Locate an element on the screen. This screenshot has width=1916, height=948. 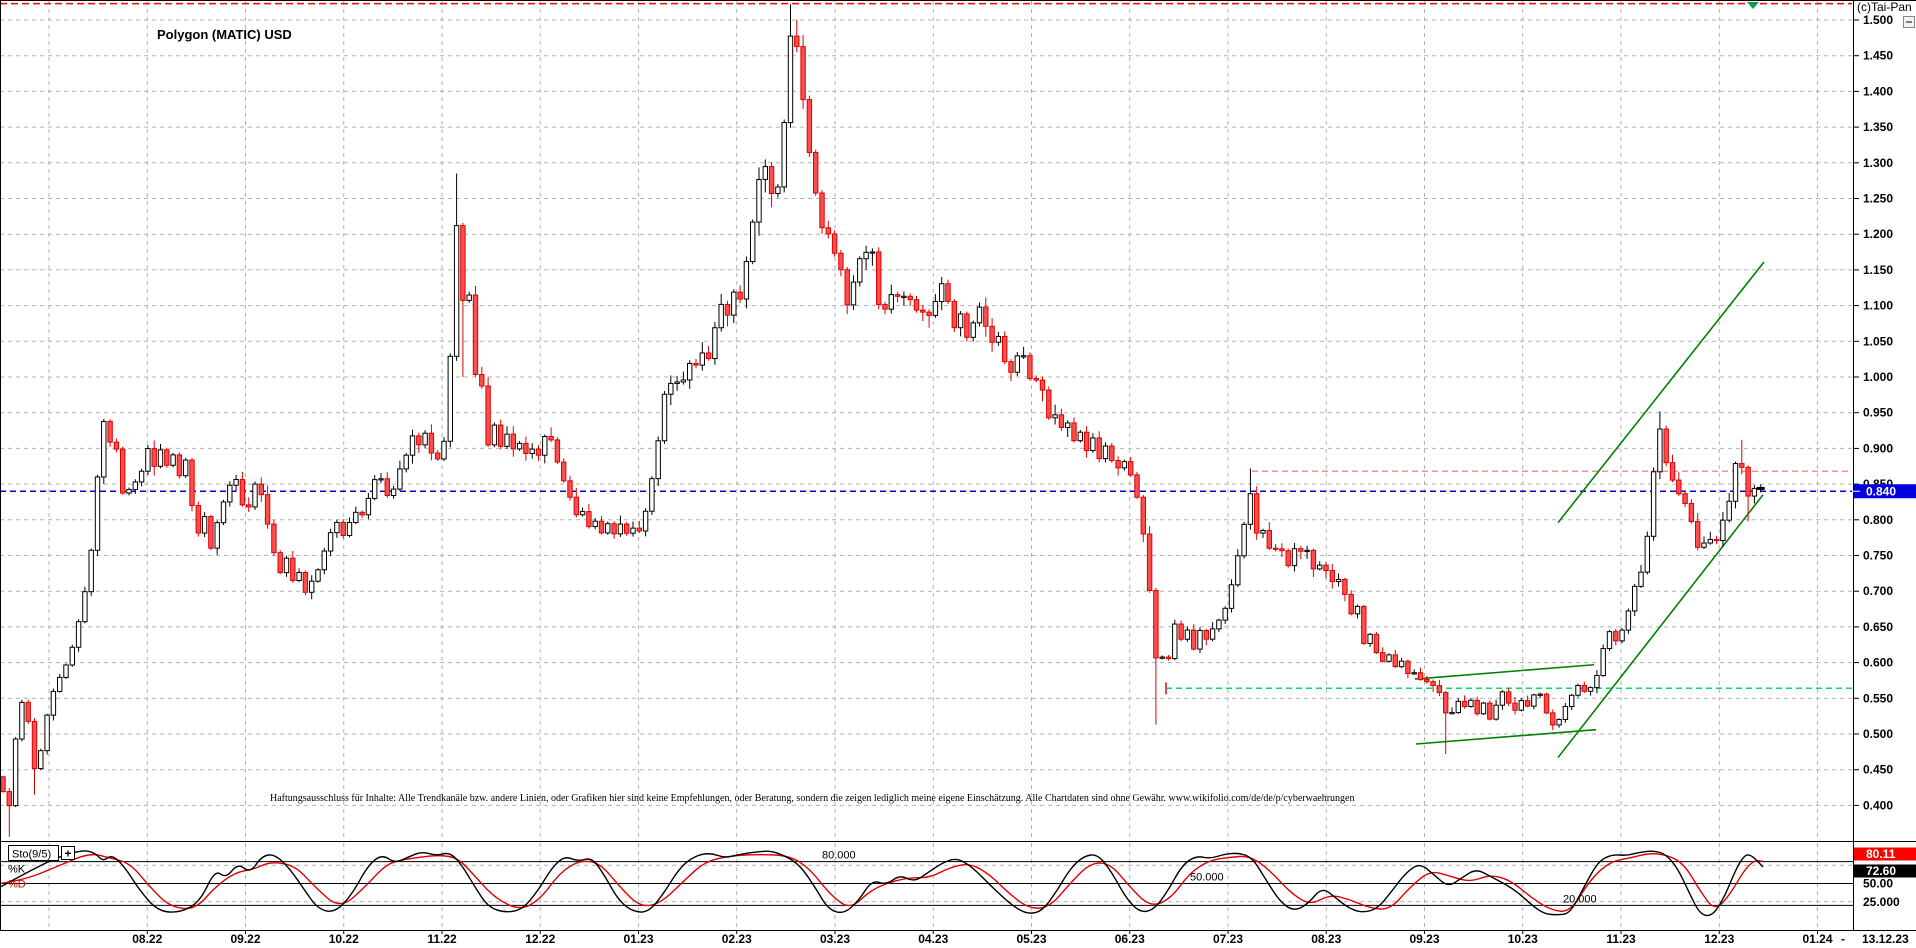
y-tick-label: 1.400 is located at coordinates (1878, 91).